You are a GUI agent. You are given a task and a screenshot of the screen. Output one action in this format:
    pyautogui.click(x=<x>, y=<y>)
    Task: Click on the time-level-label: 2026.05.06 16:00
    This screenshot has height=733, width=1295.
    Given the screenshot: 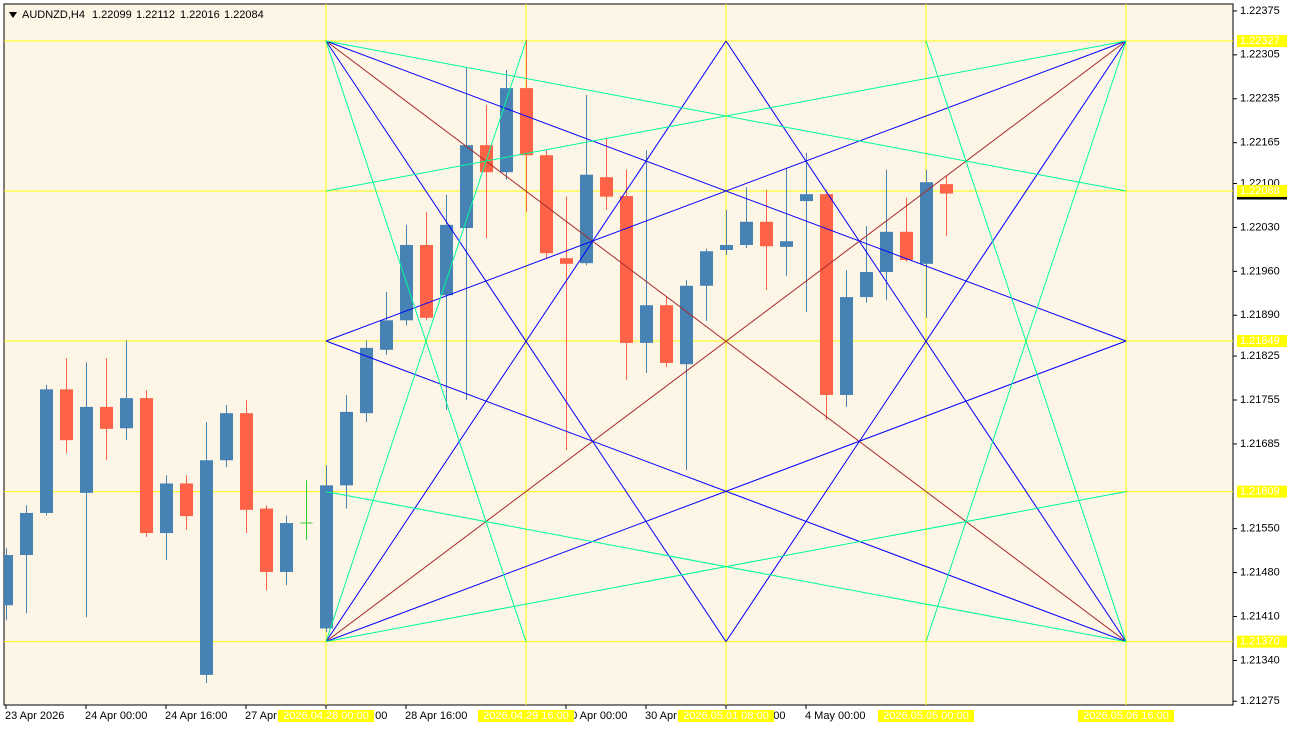 What is the action you would take?
    pyautogui.click(x=1126, y=716)
    